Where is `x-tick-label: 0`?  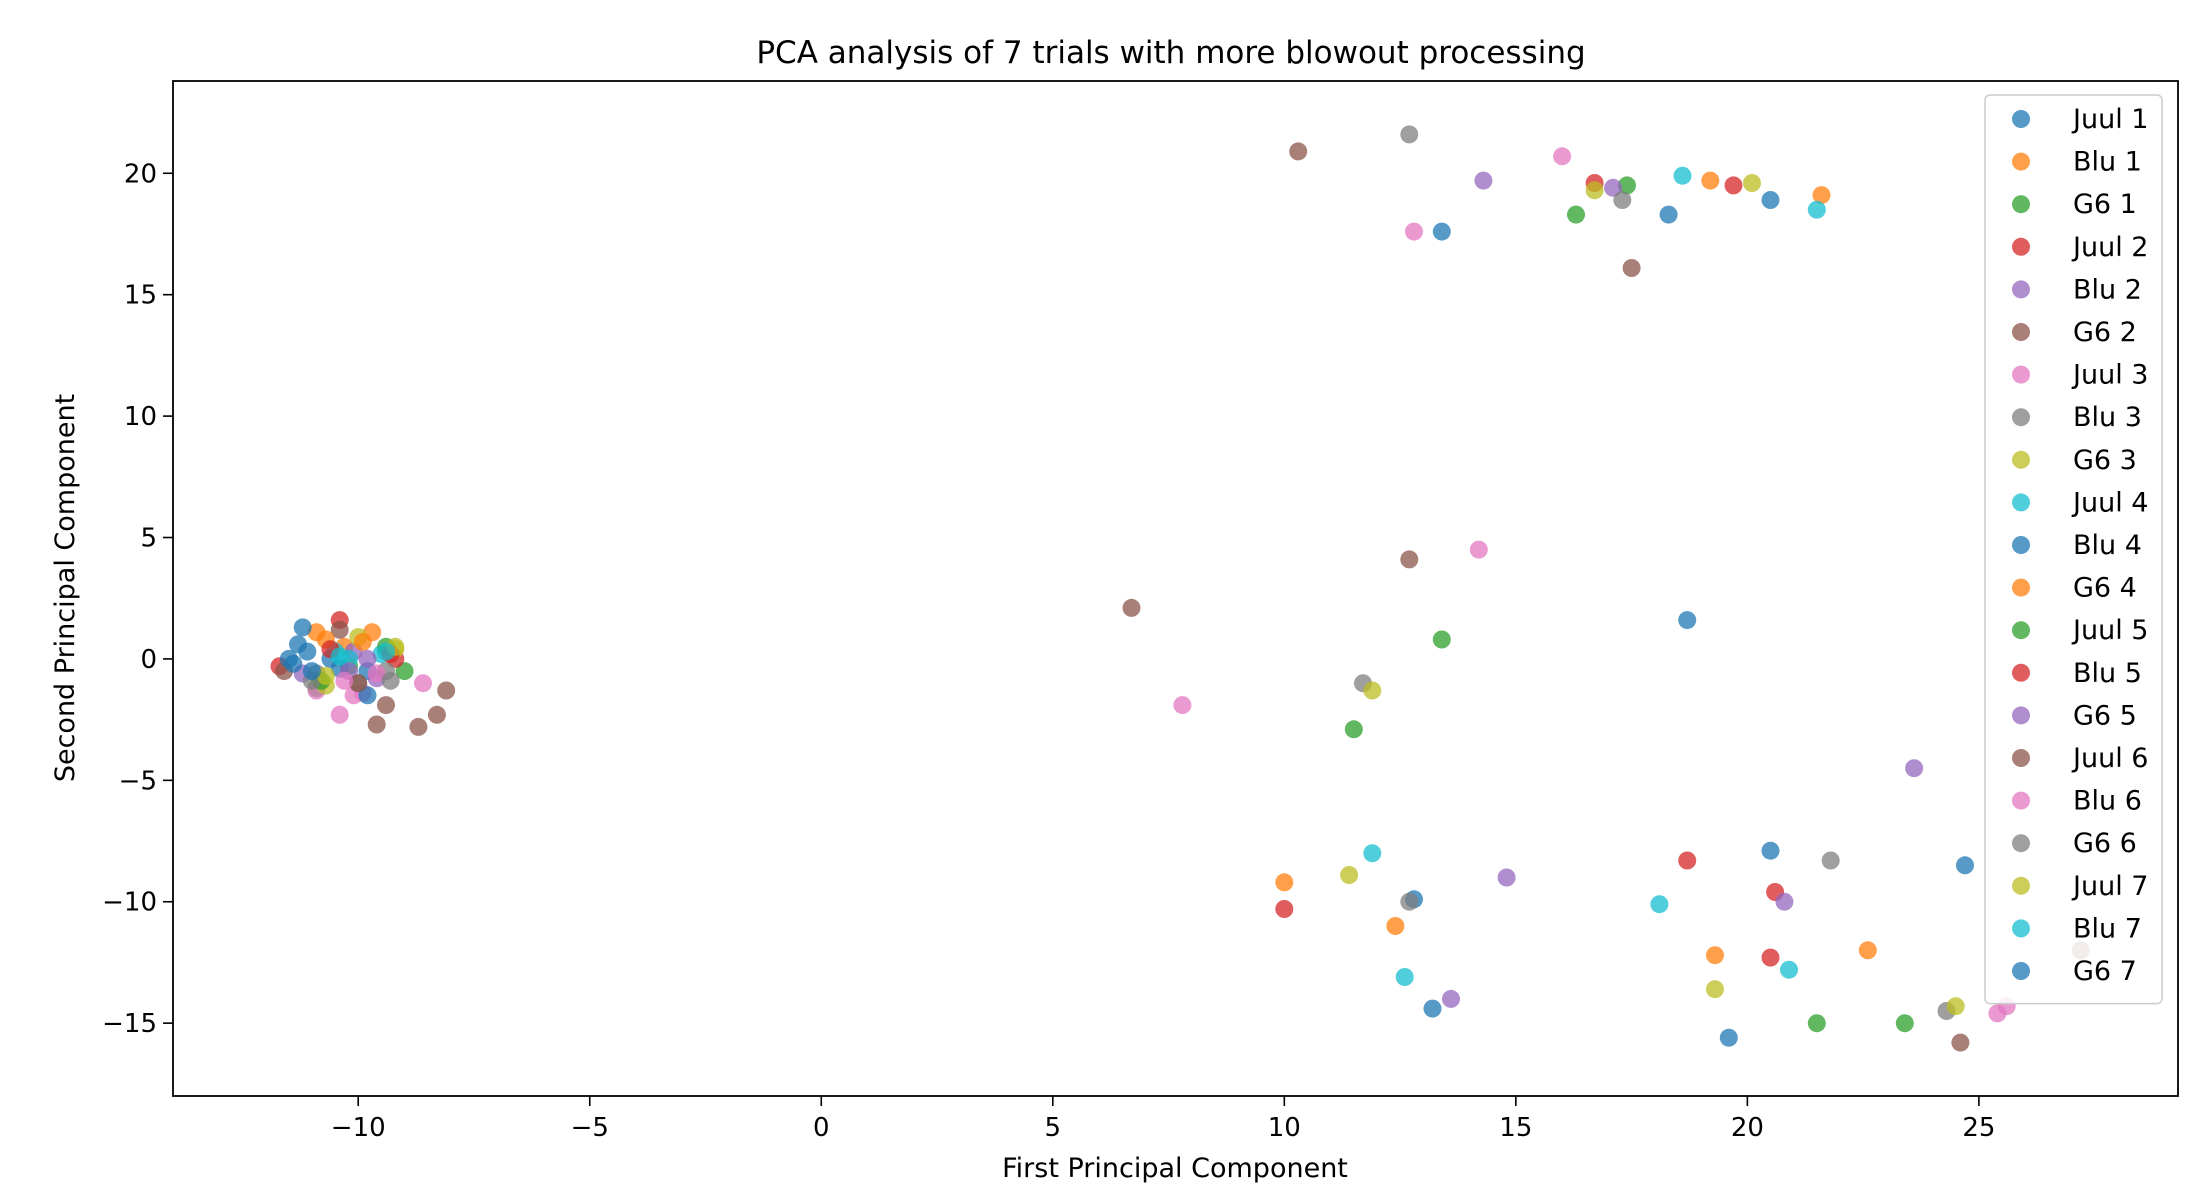 x-tick-label: 0 is located at coordinates (821, 1128).